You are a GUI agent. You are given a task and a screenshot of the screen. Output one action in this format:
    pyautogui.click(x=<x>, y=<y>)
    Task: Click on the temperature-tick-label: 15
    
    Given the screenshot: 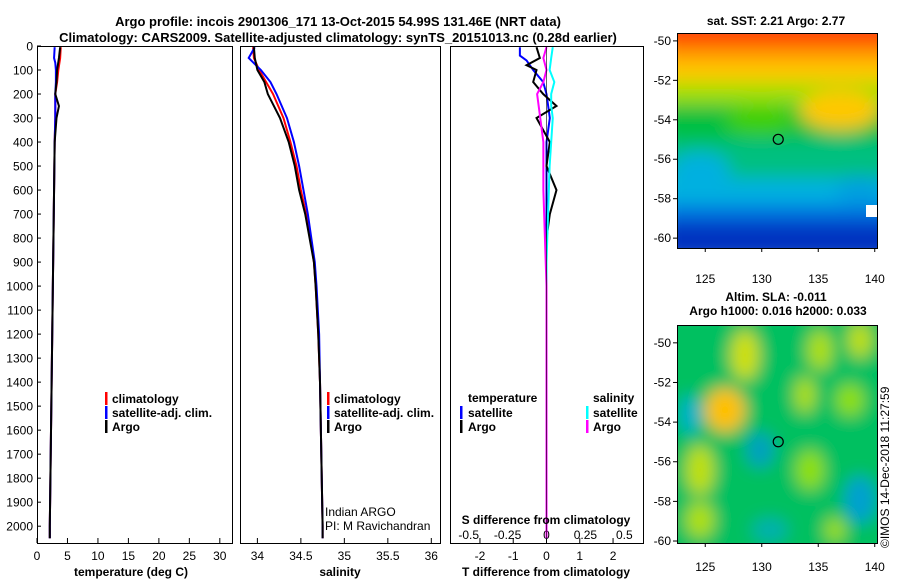 What is the action you would take?
    pyautogui.click(x=129, y=556)
    